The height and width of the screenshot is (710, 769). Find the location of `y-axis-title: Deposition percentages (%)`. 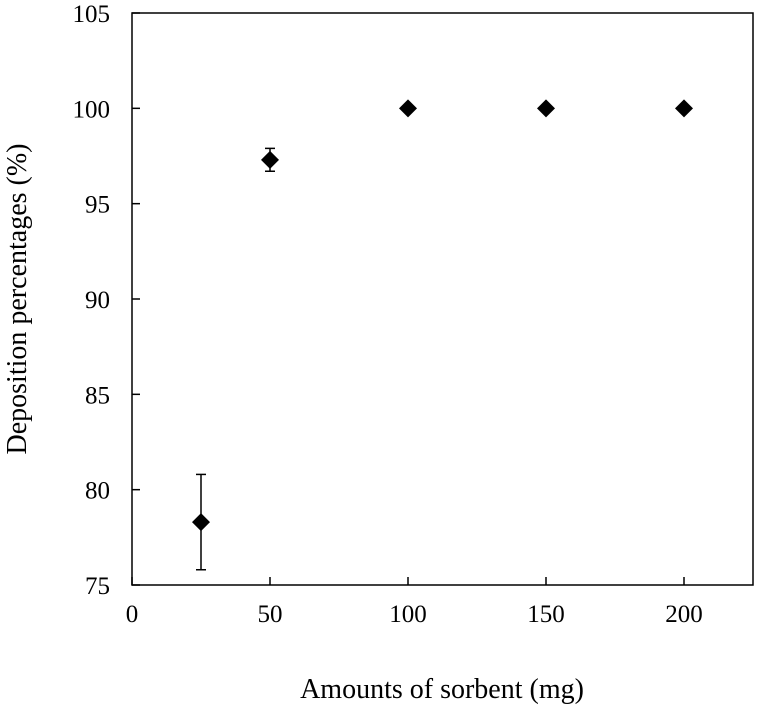

y-axis-title: Deposition percentages (%) is located at coordinates (17, 299).